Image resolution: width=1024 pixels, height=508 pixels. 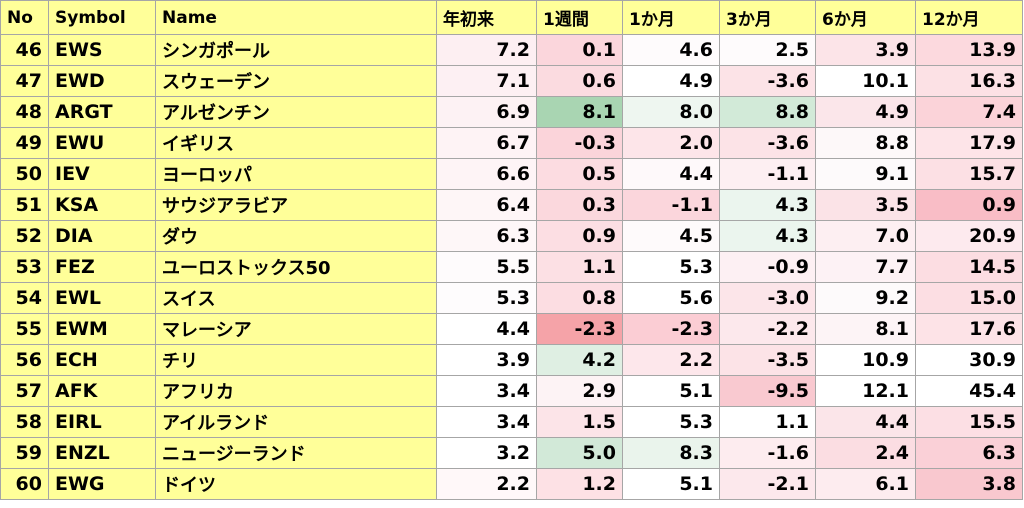 What do you see at coordinates (969, 484) in the screenshot?
I see `return-cell-12m: 3.8` at bounding box center [969, 484].